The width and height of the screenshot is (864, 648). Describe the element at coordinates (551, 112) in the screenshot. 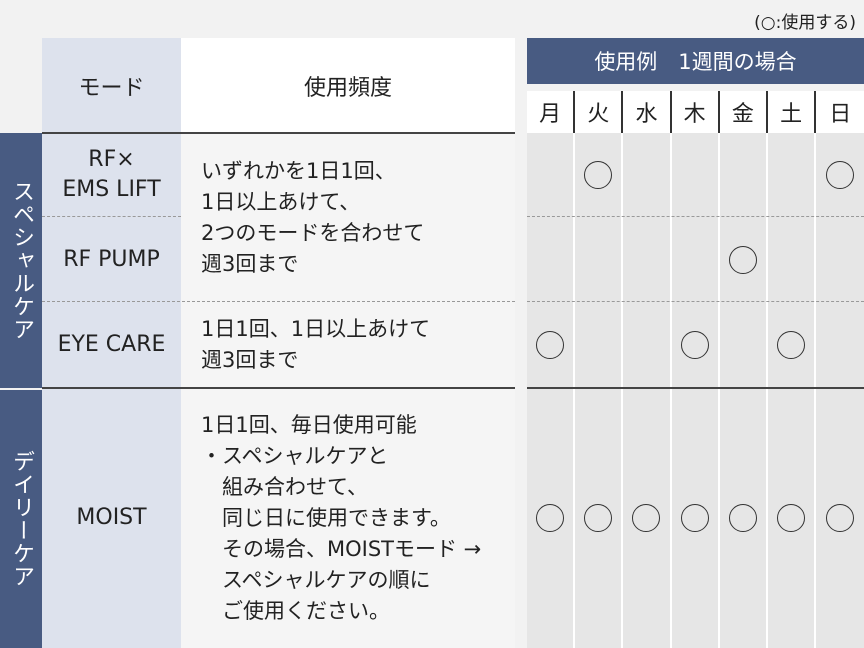

I see `day-header: 月` at that location.